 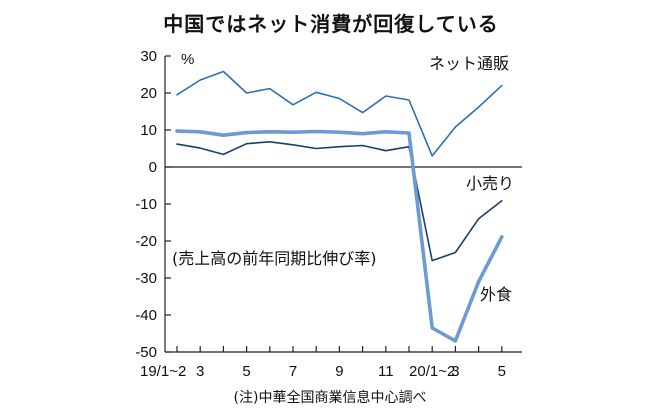 I want to click on y-tick-label: 10, so click(x=148, y=130).